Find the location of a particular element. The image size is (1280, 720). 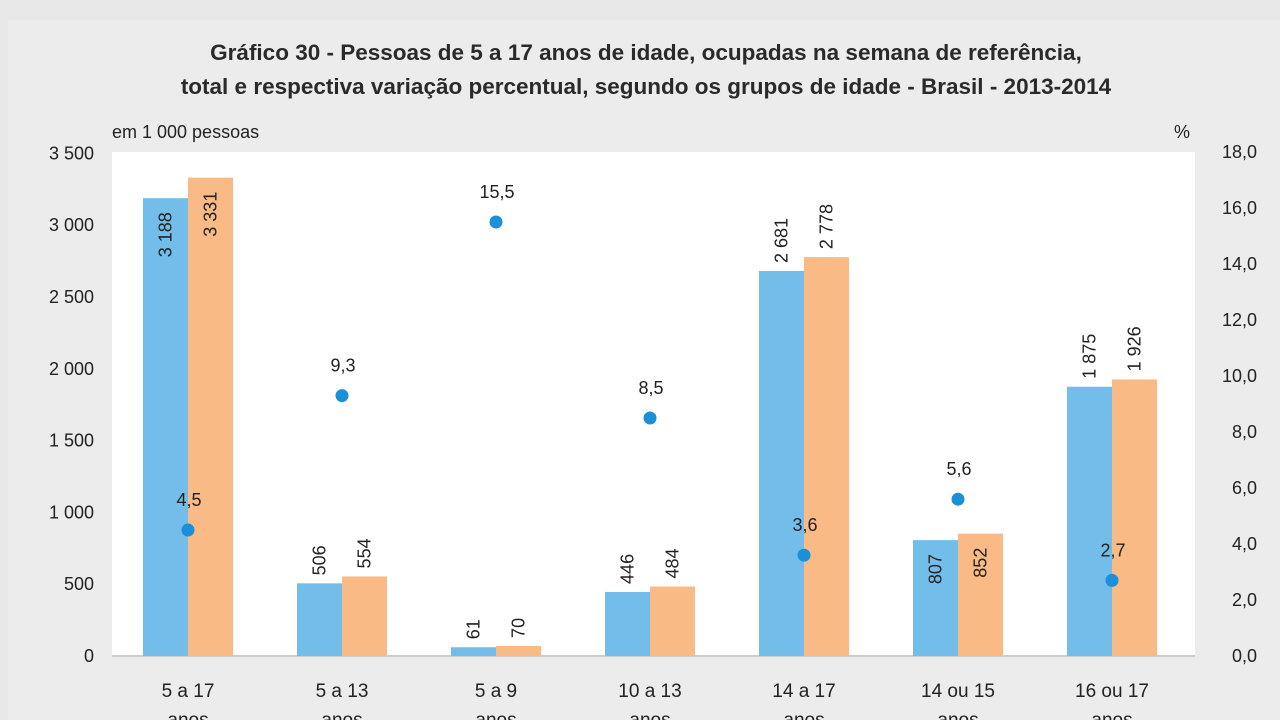

category-label: 10 a 13 is located at coordinates (649, 691).